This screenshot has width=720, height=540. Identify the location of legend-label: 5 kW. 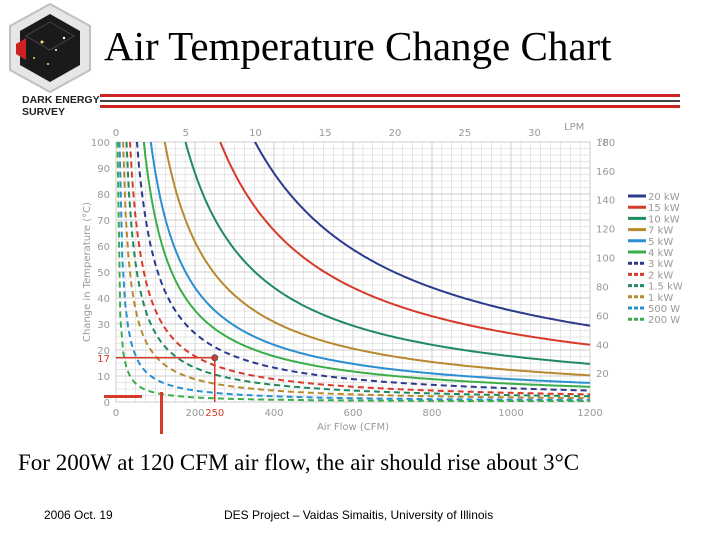
(660, 242).